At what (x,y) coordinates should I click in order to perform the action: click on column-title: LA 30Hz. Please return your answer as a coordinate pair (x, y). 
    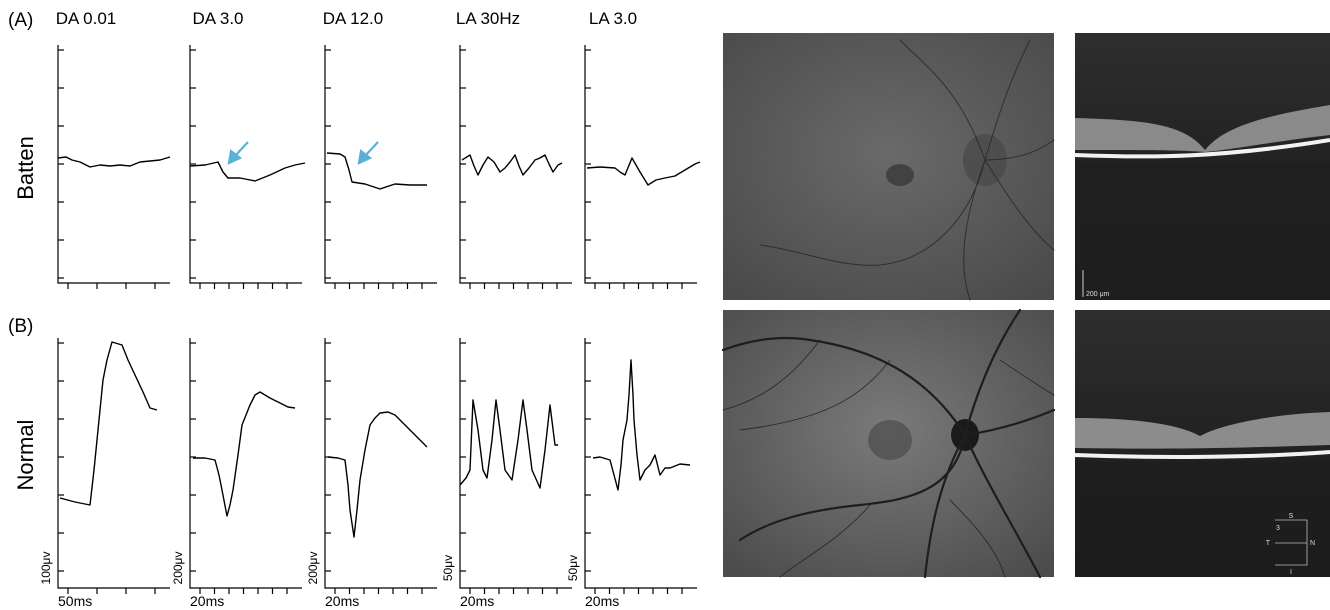
    Looking at the image, I should click on (488, 18).